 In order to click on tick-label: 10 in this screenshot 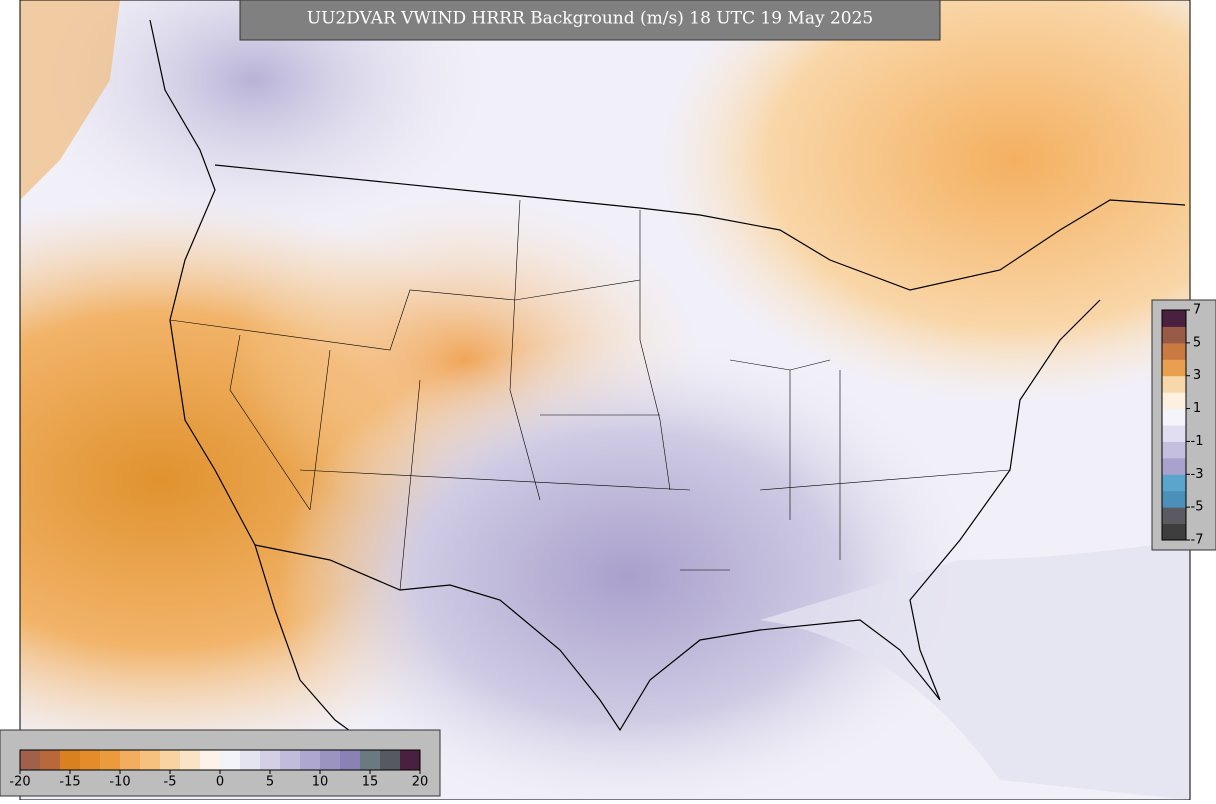, I will do `click(320, 782)`.